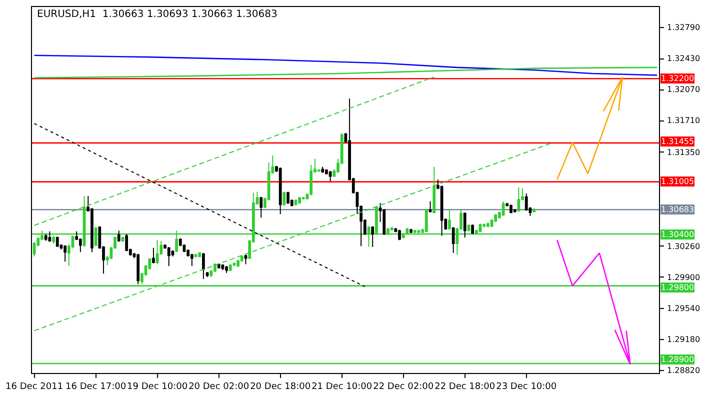  Describe the element at coordinates (683, 120) in the screenshot. I see `y-tick-label: 1.31710` at that location.